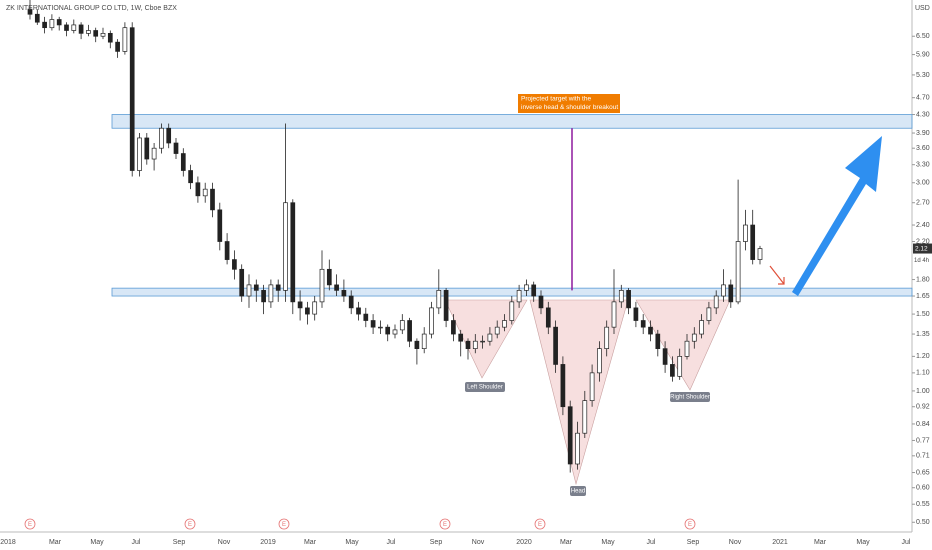  What do you see at coordinates (478, 542) in the screenshot?
I see `x-tick-label: Nov` at bounding box center [478, 542].